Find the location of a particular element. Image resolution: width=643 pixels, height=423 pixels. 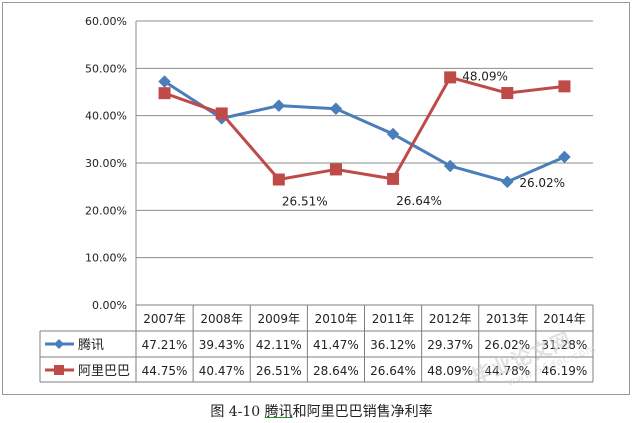

table-cell: 36.12% is located at coordinates (393, 345).